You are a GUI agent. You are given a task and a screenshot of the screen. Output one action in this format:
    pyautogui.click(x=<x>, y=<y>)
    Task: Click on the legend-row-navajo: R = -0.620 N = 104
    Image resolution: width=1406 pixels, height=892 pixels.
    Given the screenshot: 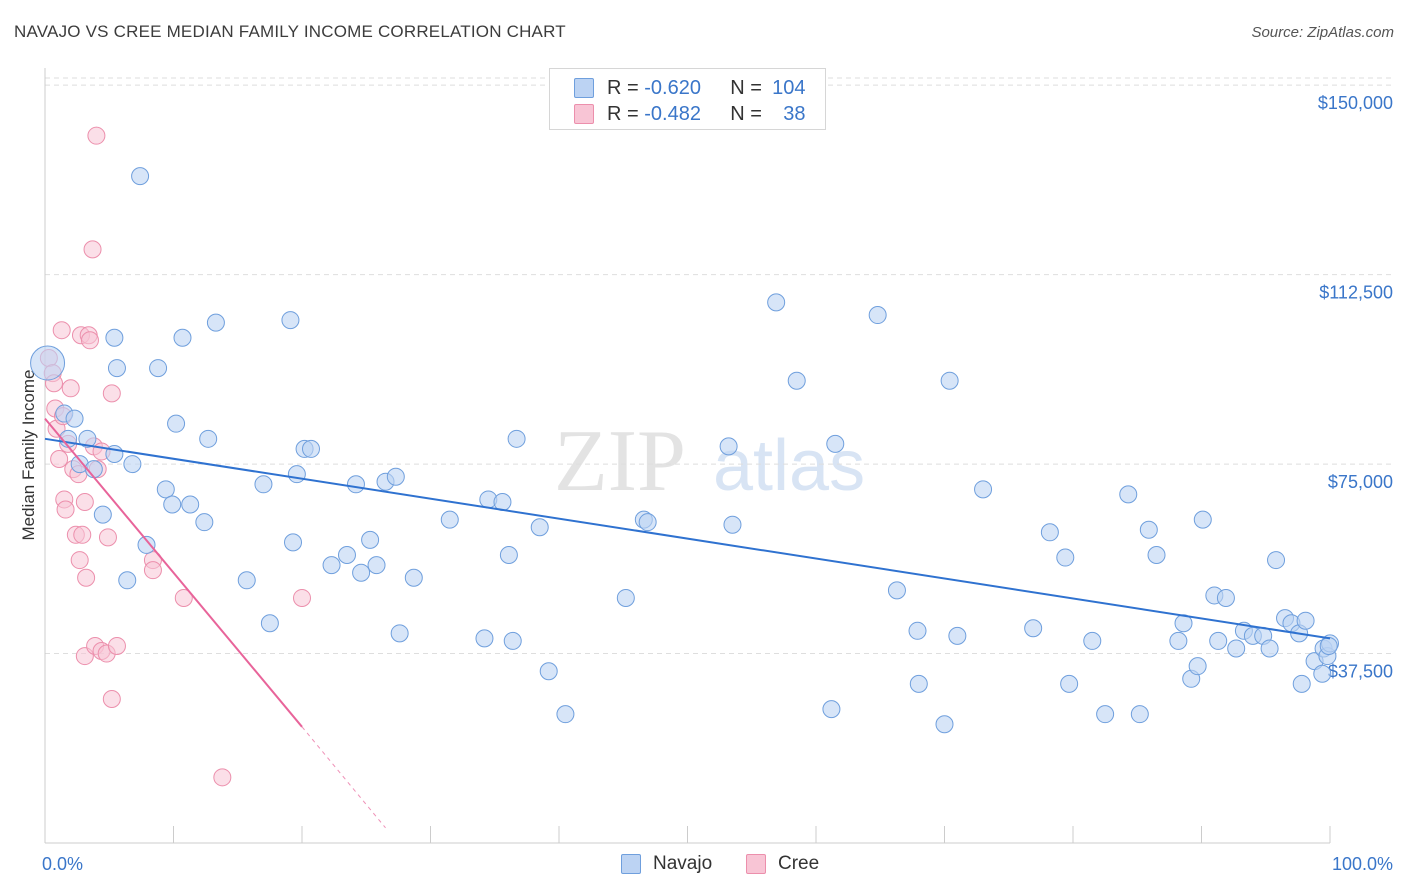 What is the action you would take?
    pyautogui.click(x=690, y=88)
    